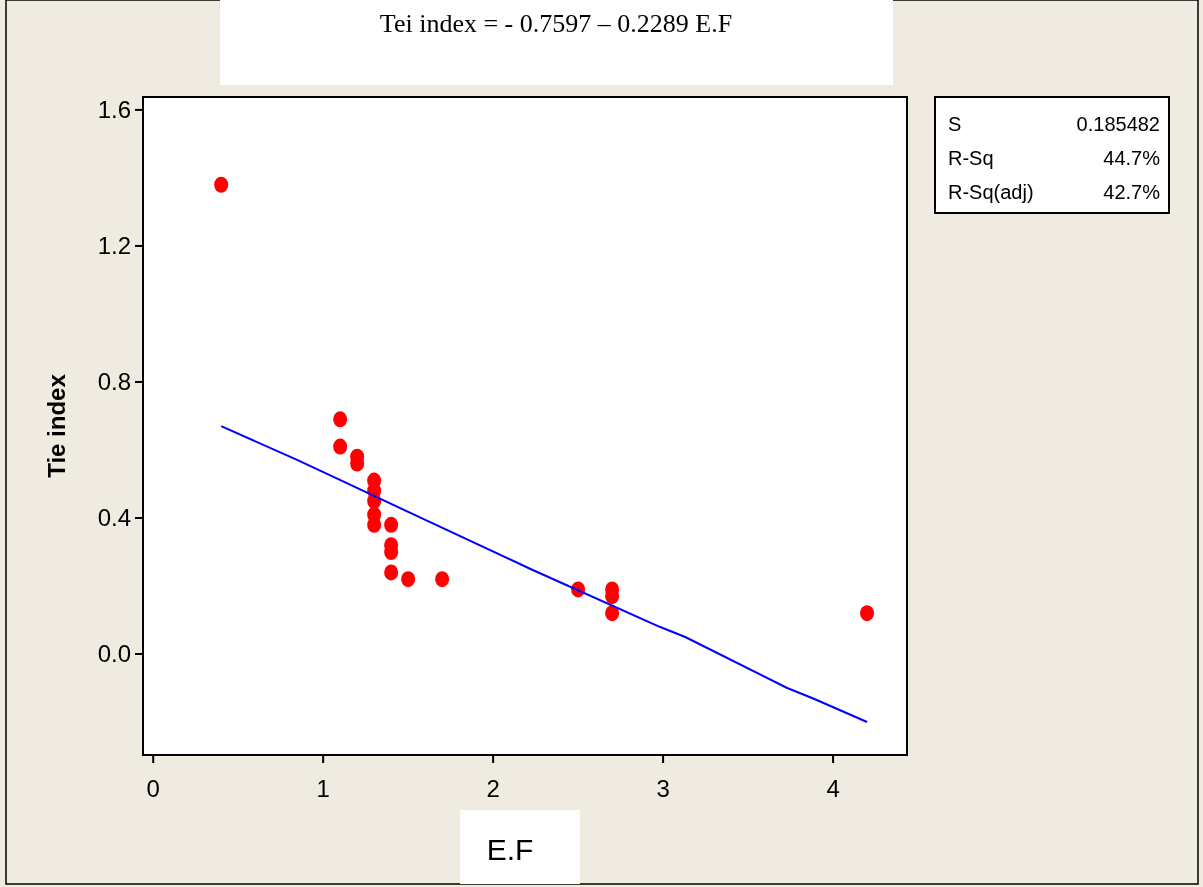  I want to click on x-tick-label: 4, so click(833, 788).